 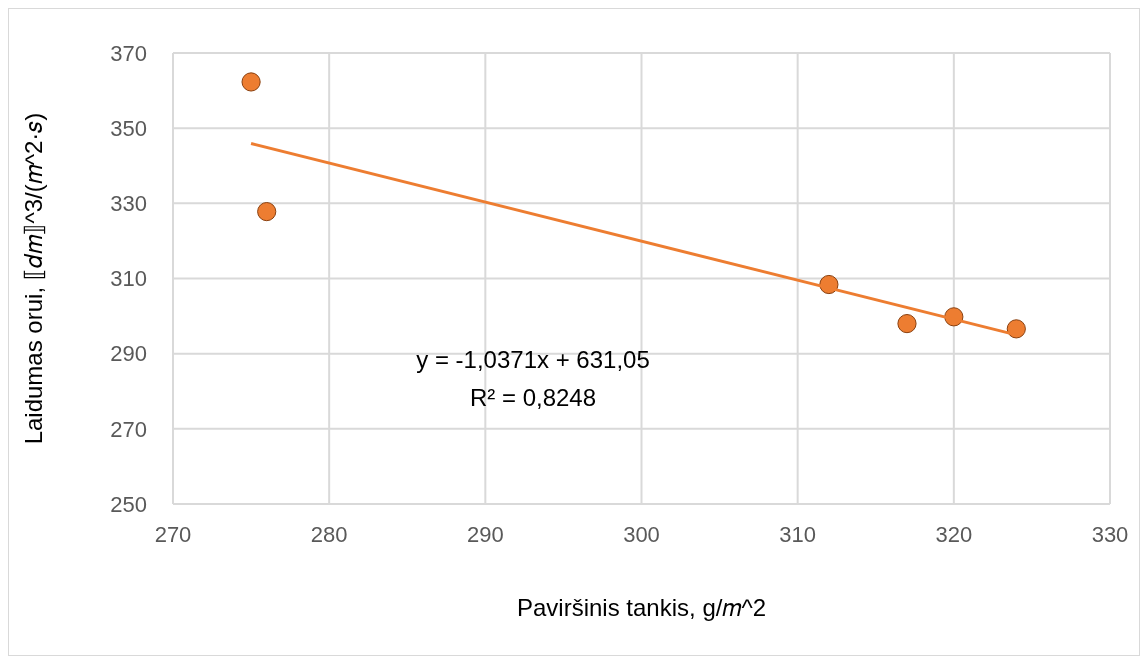 I want to click on y-tick-label: 330, so click(x=128, y=204).